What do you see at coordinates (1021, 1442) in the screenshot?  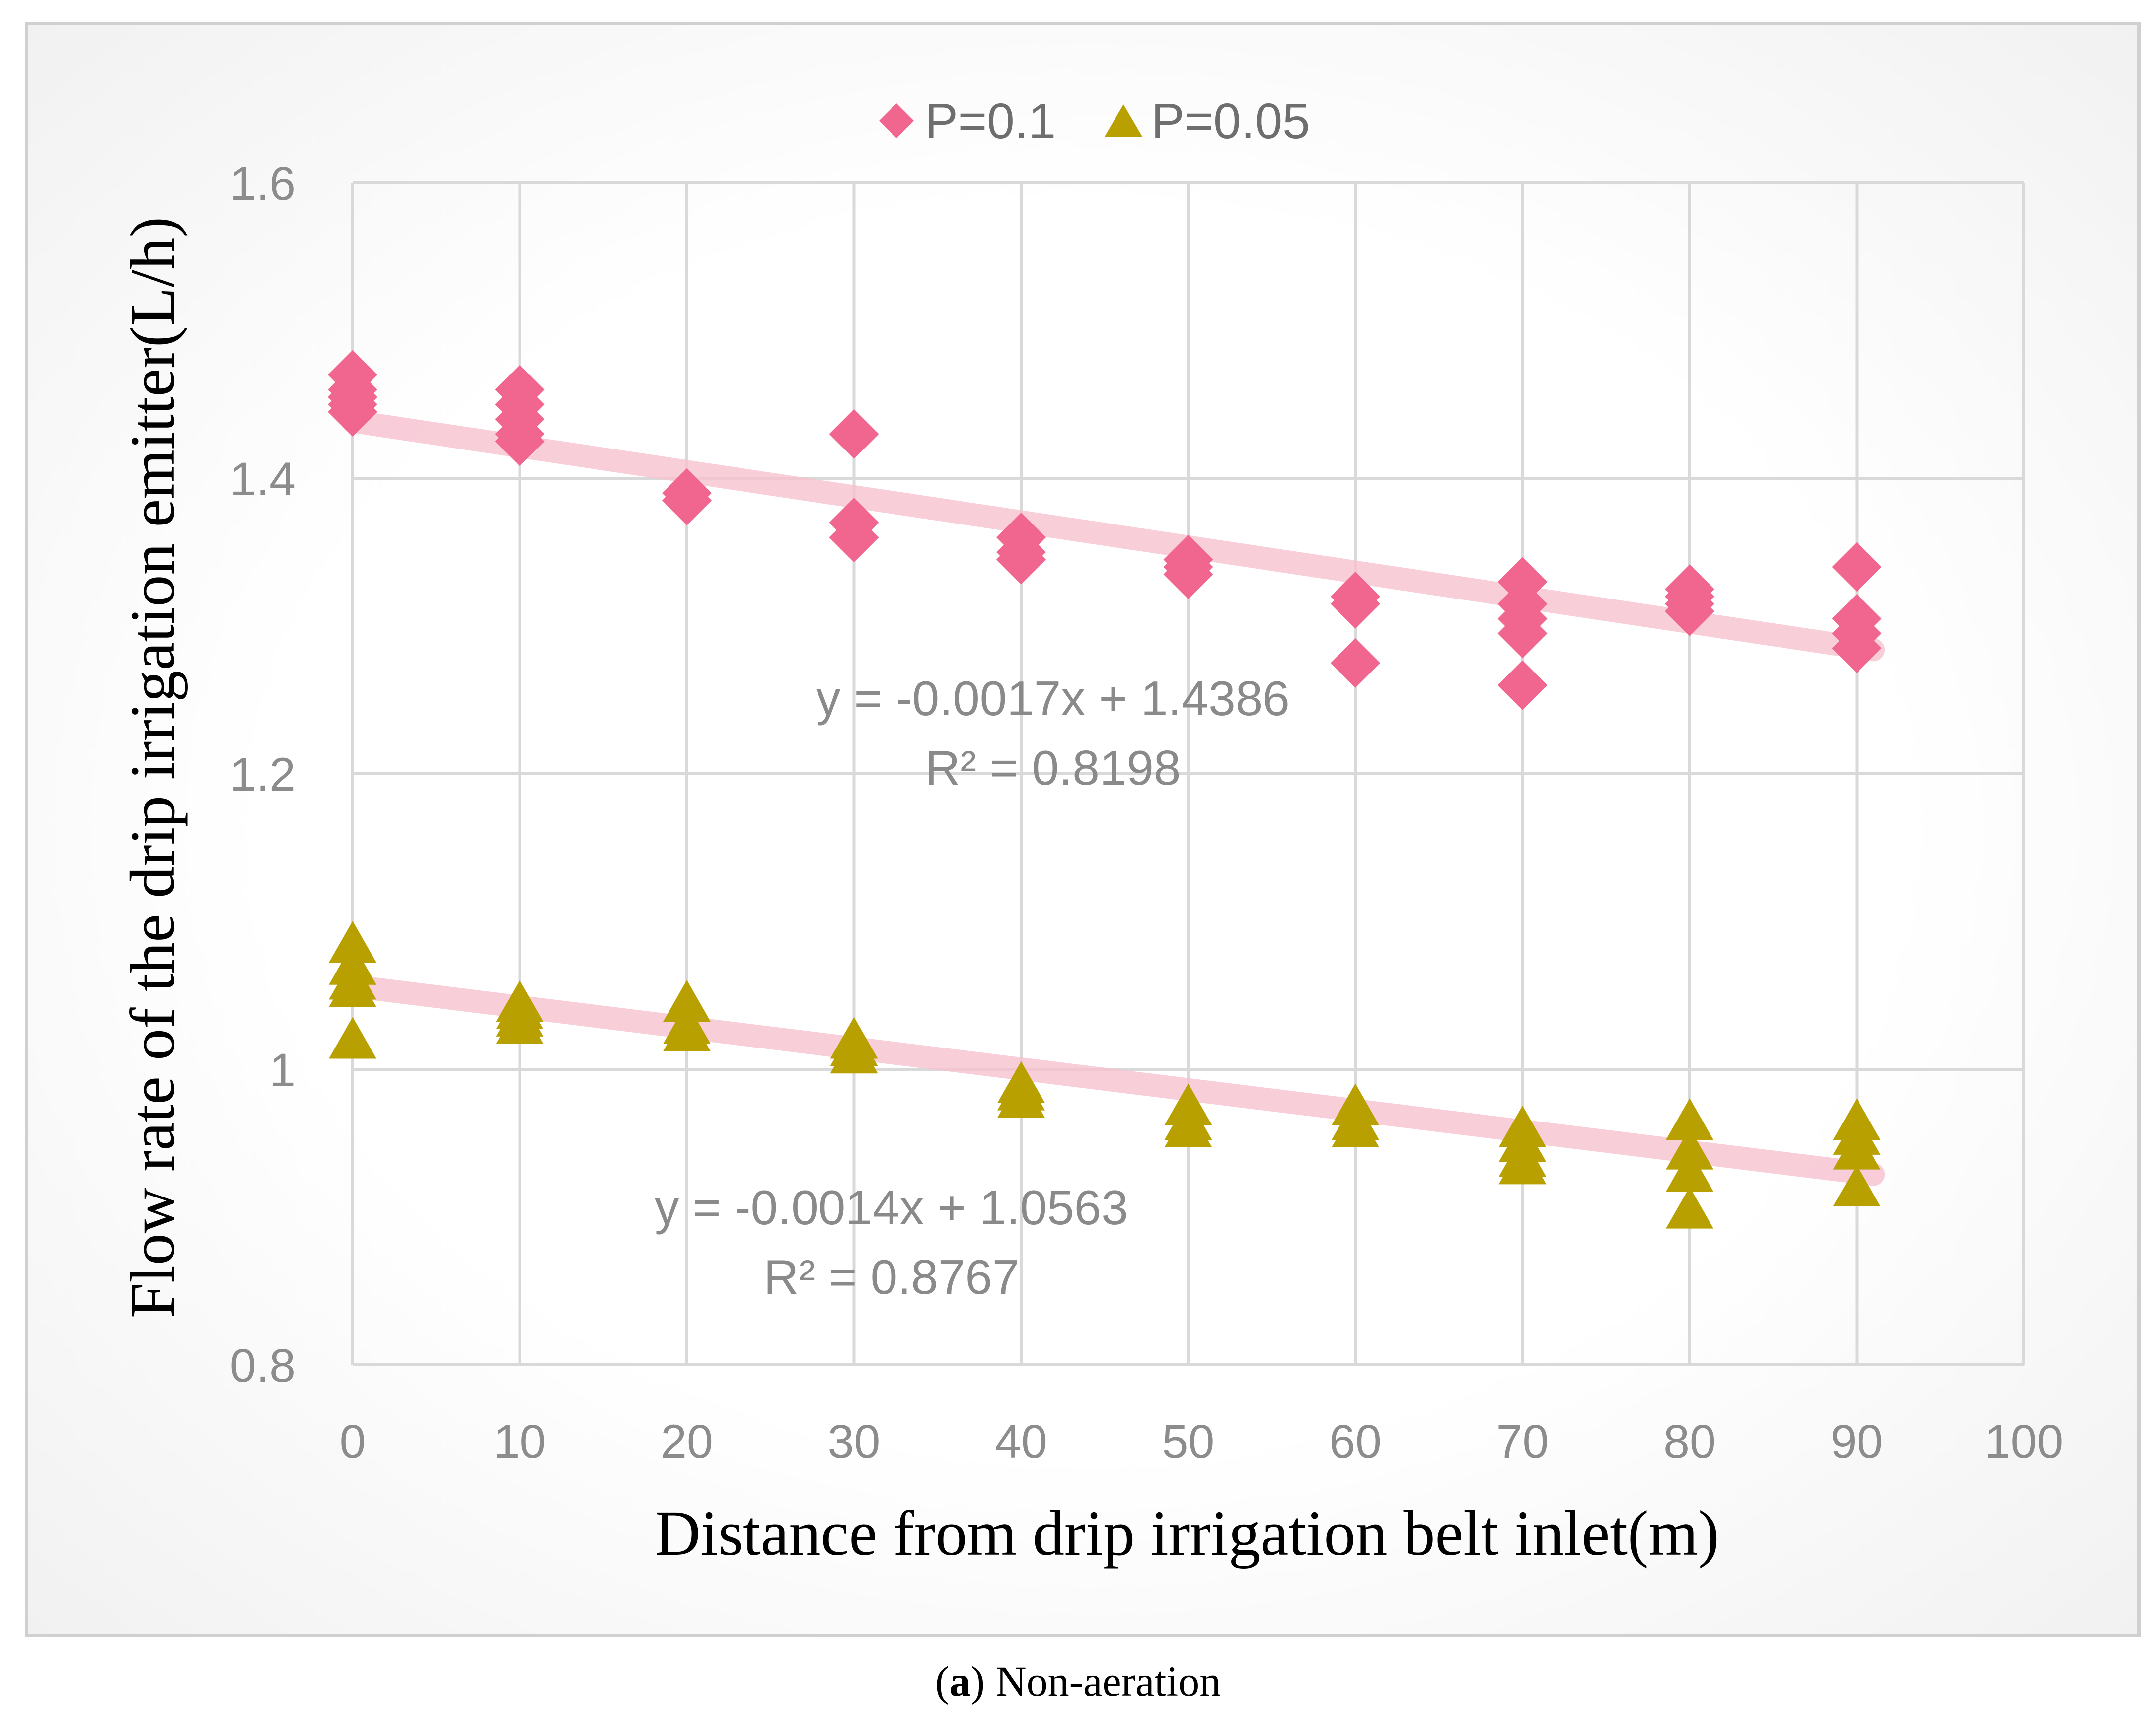 I see `x-tick-label-40: 40` at bounding box center [1021, 1442].